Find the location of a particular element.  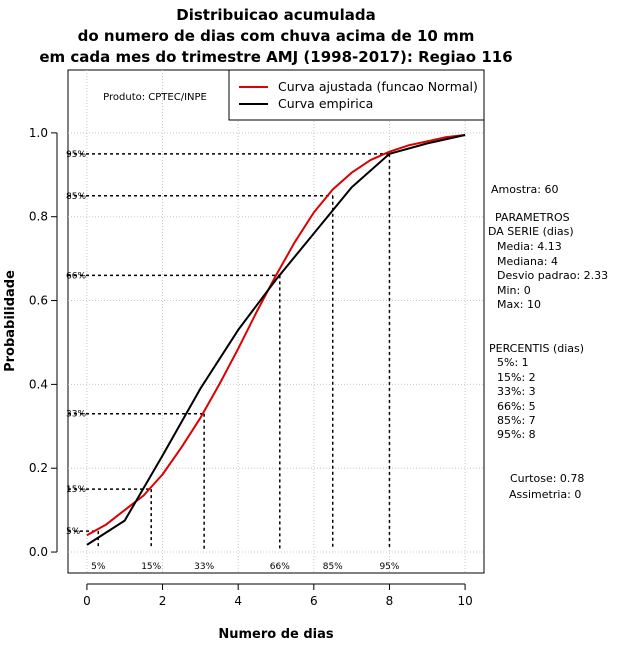

stat-p15: 15%: 2 is located at coordinates (516, 377).